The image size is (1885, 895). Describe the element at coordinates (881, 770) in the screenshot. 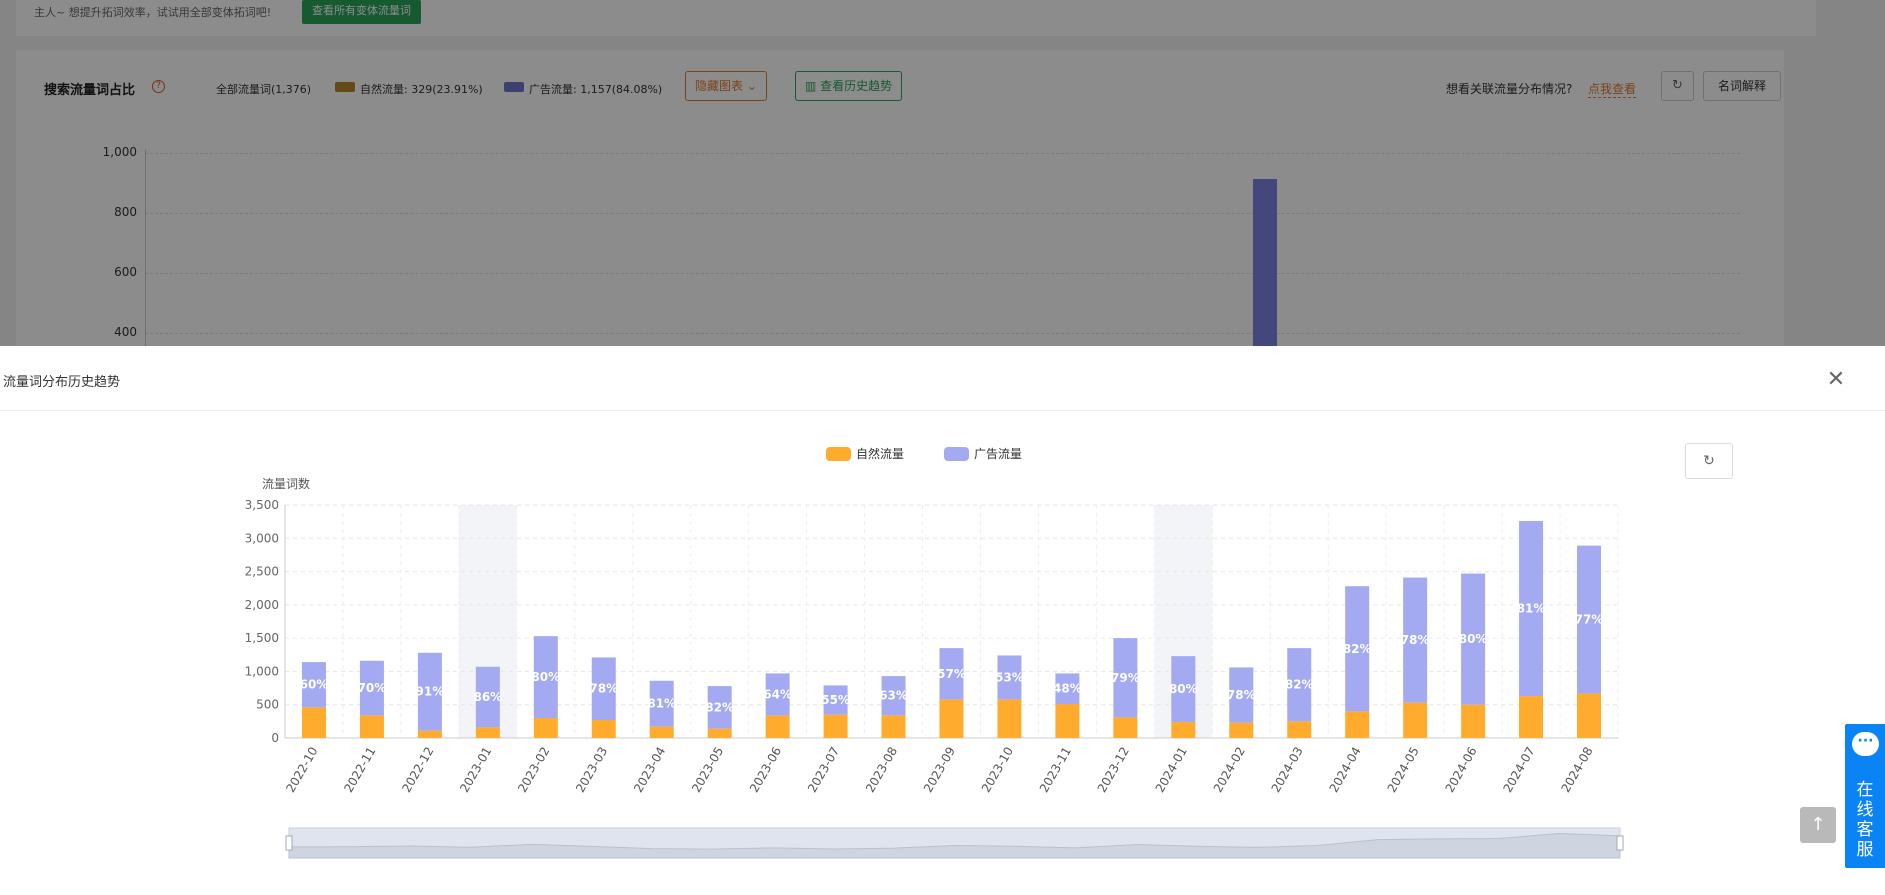

I see `x-tick-label: 2023-08` at that location.